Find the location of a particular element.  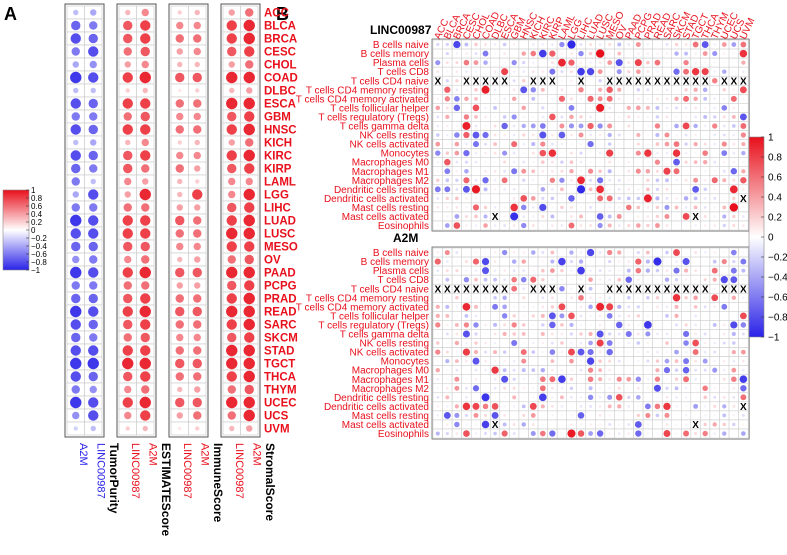

dot-linc00987-t-cells-gamma-delta-prad is located at coordinates (647, 126).